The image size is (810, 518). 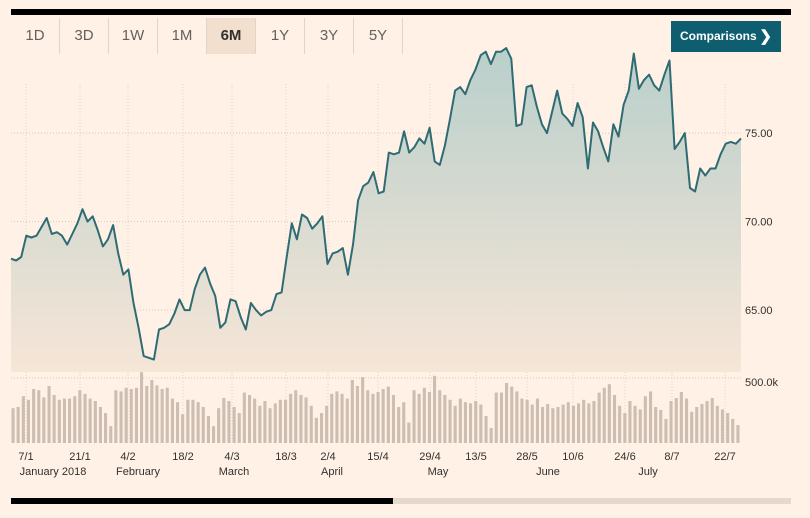 What do you see at coordinates (280, 36) in the screenshot?
I see `tab-1y: 1Y` at bounding box center [280, 36].